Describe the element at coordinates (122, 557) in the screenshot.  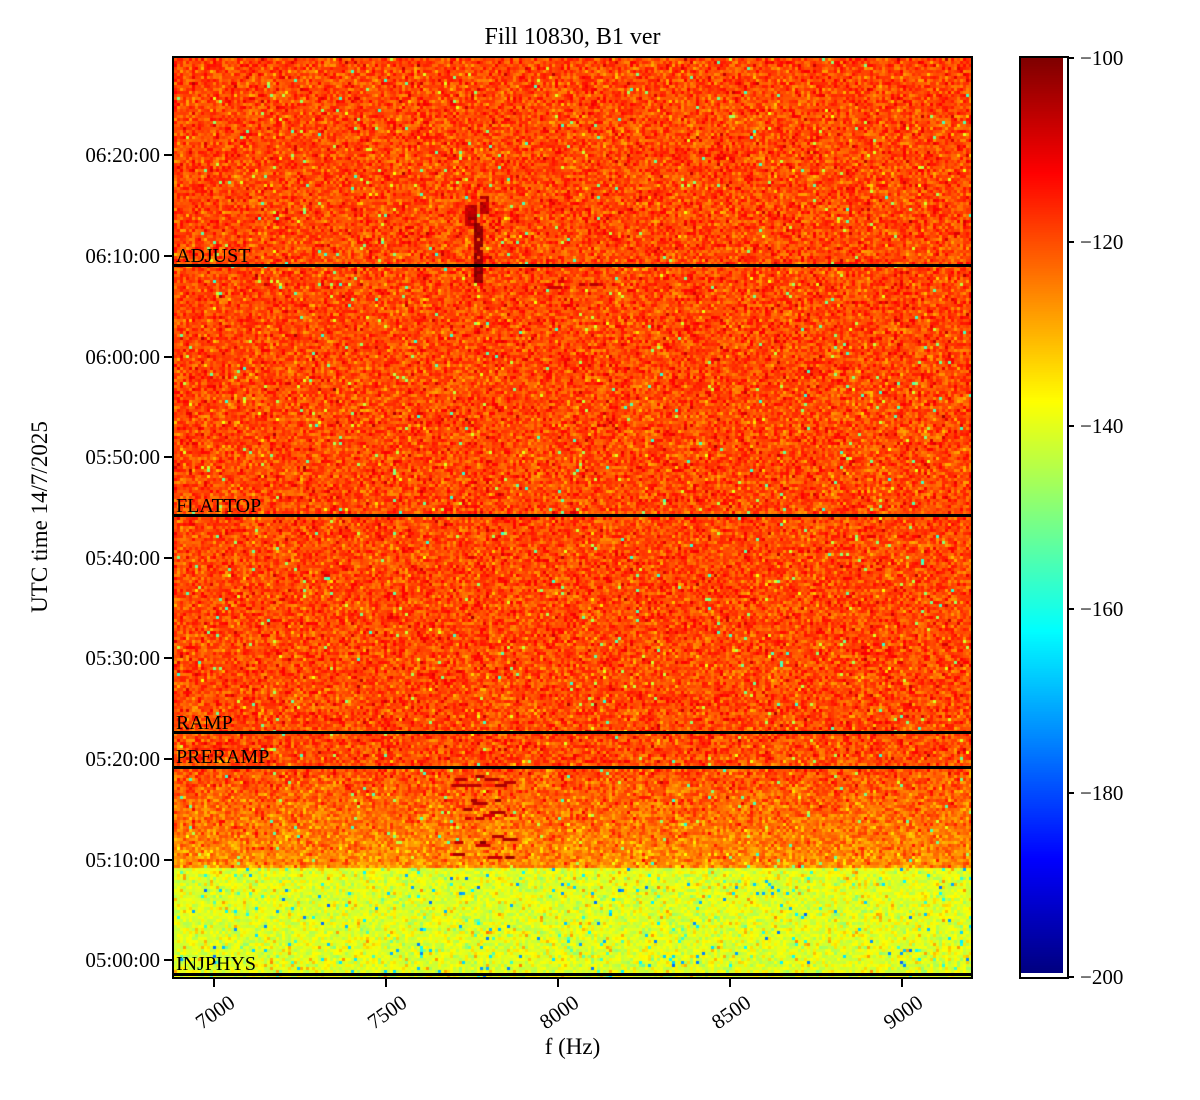
I see `y-tick-label: 05:40:00` at that location.